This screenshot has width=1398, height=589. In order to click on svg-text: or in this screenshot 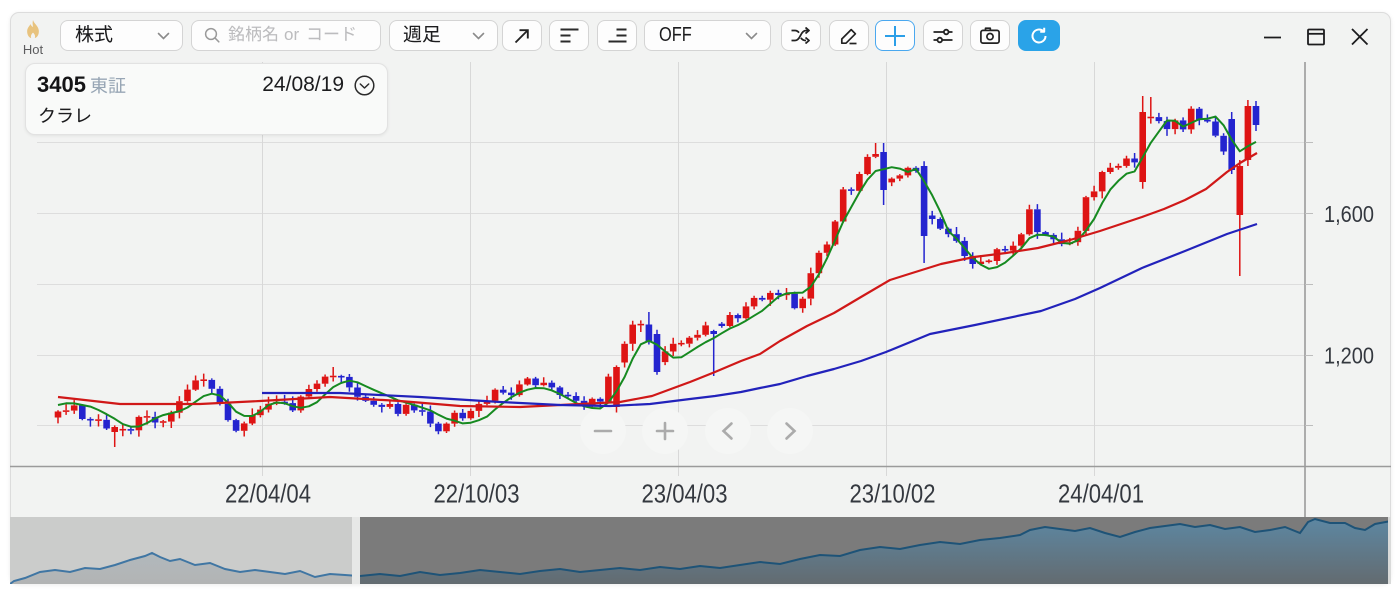, I will do `click(291, 34)`.